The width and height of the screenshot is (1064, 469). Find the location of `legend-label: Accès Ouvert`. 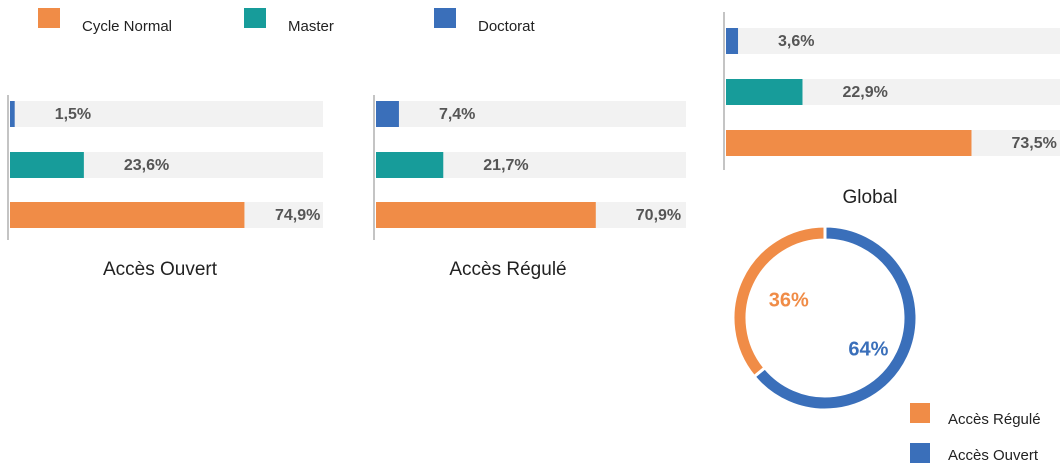

legend-label: Accès Ouvert is located at coordinates (993, 455).